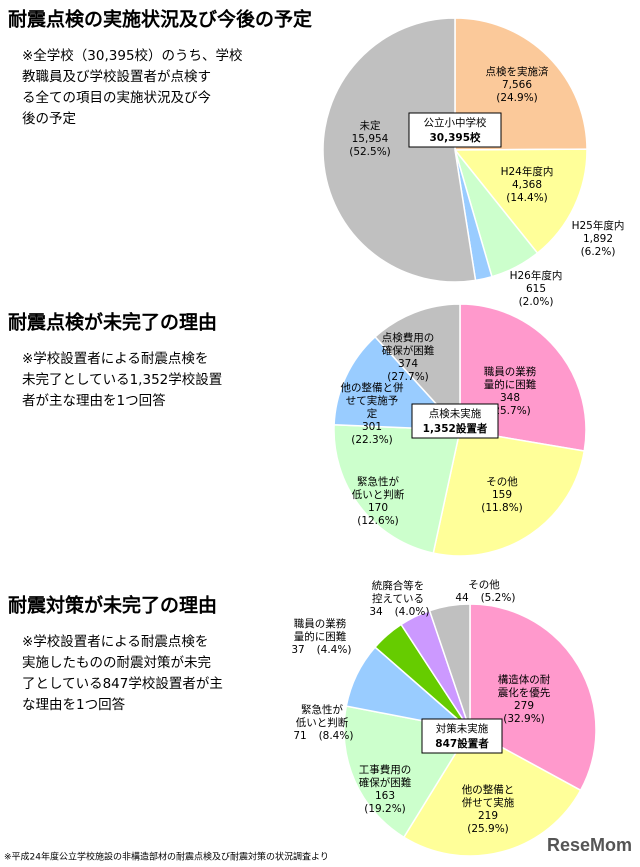 This screenshot has height=867, width=640. I want to click on chart-note: 了としている847学校設置者が主, so click(122, 683).